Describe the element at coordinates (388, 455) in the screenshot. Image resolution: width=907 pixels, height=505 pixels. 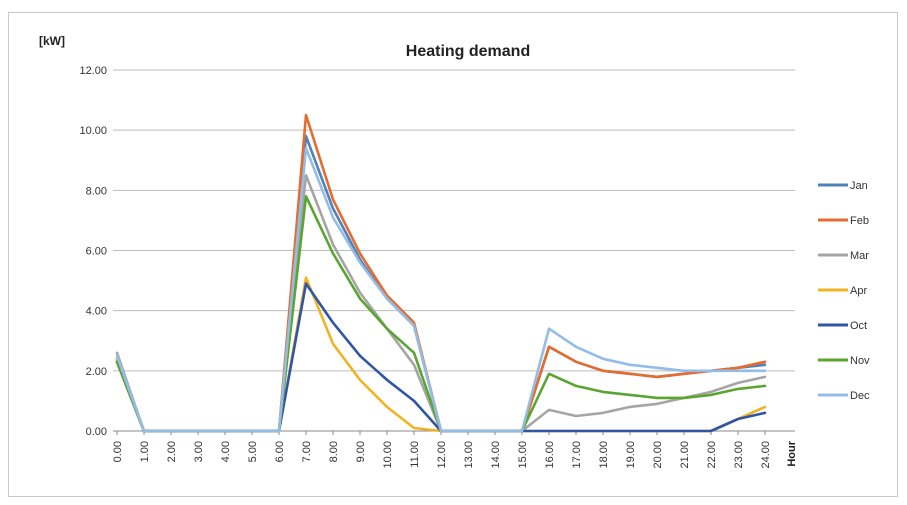
I see `x-tick-label: 10.00` at that location.